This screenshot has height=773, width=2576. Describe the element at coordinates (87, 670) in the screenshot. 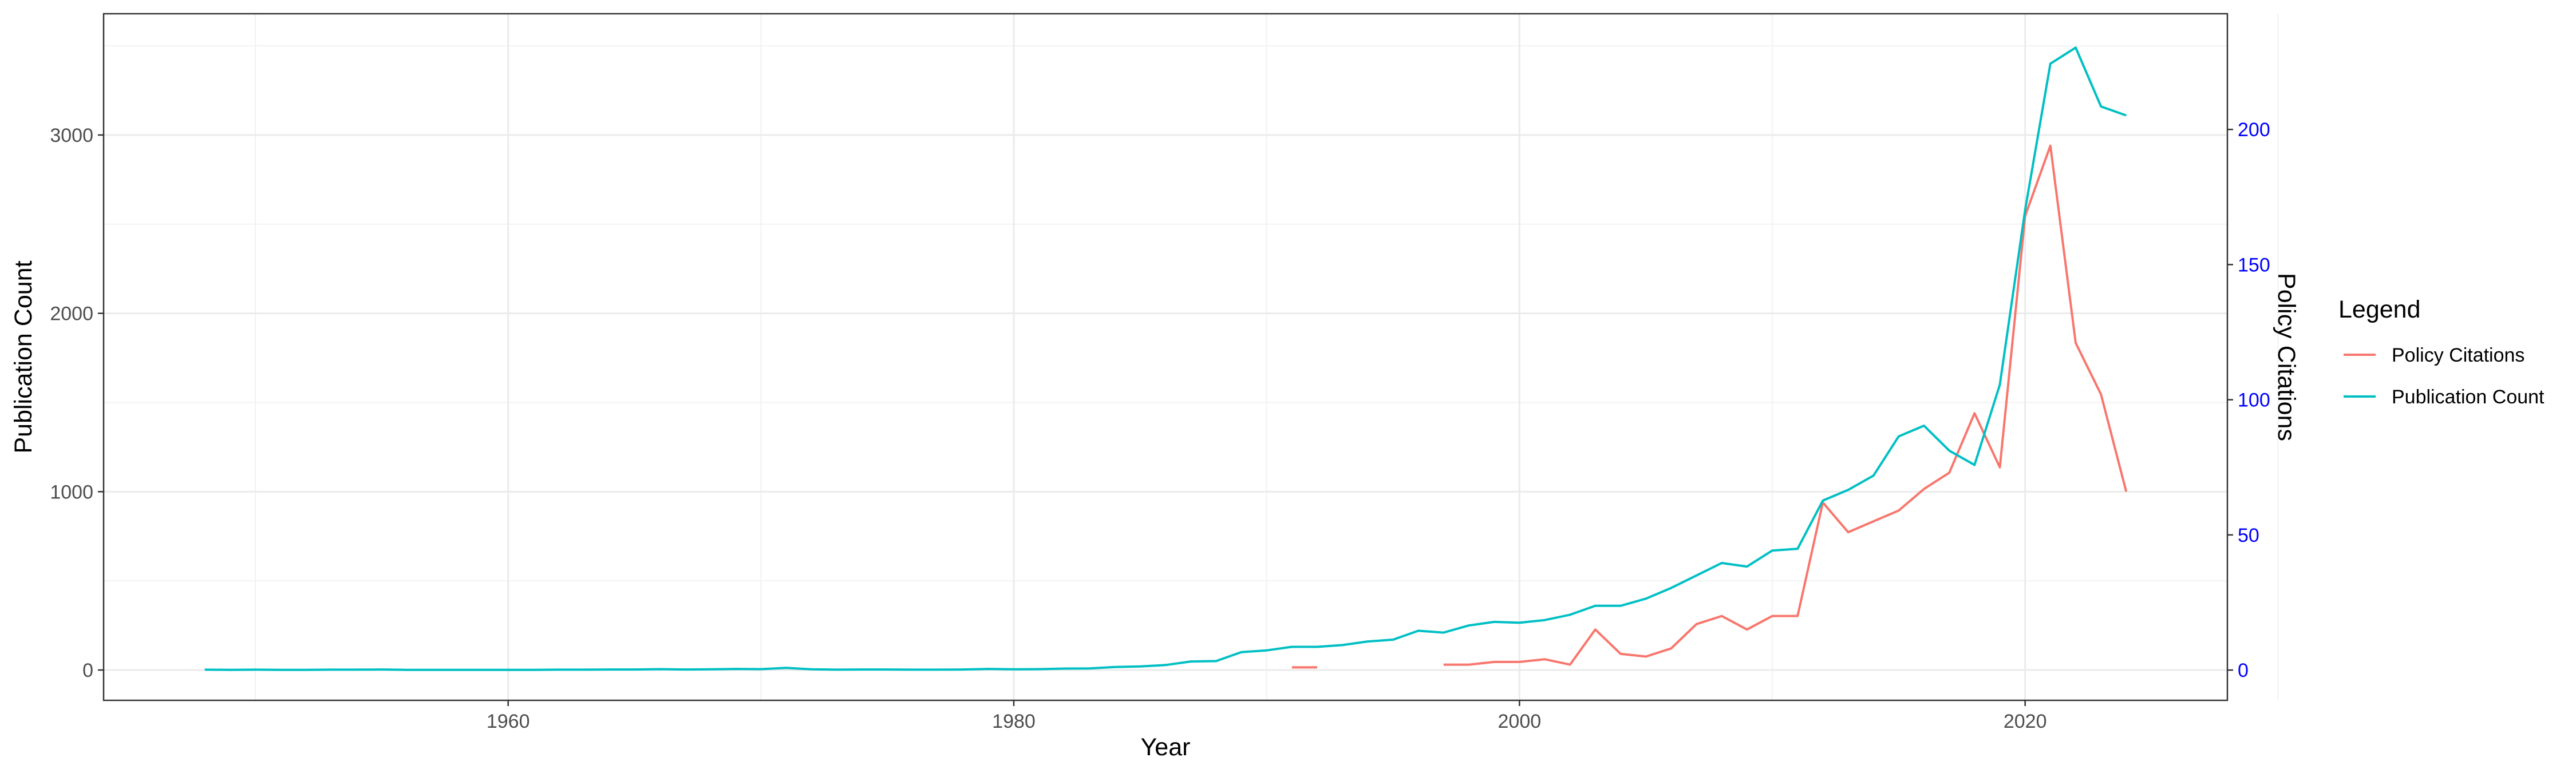

I see `y-tick-label: 0` at that location.